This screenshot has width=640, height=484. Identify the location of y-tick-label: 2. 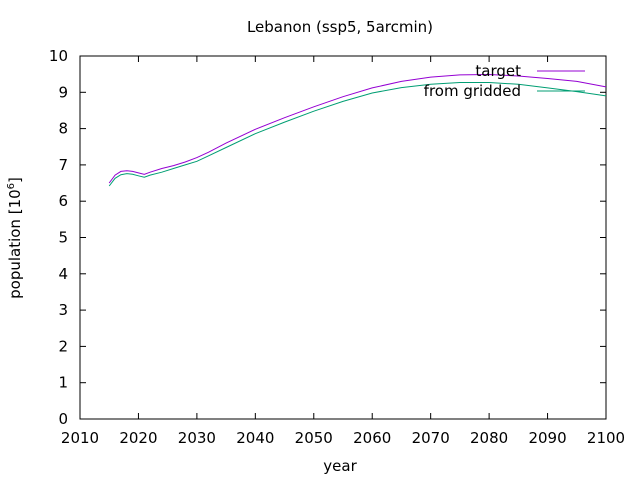
(63, 346).